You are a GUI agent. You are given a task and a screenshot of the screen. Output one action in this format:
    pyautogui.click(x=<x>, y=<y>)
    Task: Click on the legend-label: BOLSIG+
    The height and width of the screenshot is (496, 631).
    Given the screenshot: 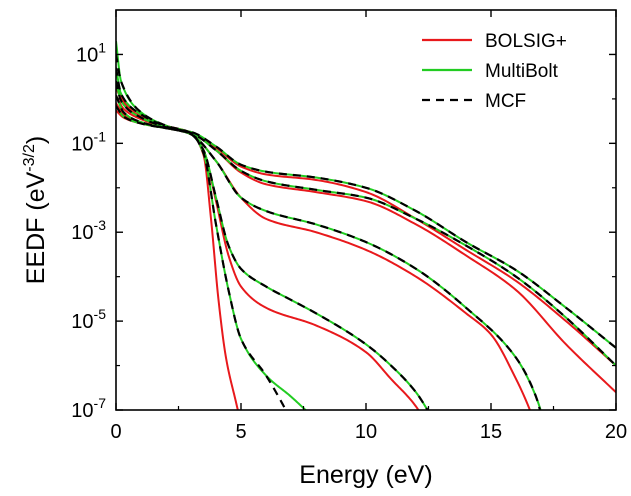 What is the action you would take?
    pyautogui.click(x=526, y=41)
    